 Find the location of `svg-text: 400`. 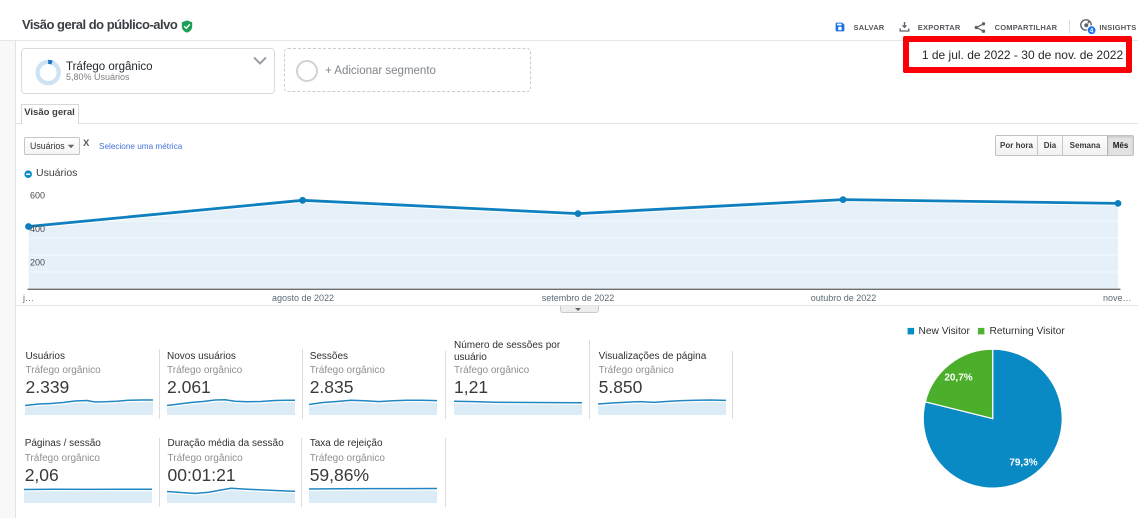

svg-text: 400 is located at coordinates (37, 229).